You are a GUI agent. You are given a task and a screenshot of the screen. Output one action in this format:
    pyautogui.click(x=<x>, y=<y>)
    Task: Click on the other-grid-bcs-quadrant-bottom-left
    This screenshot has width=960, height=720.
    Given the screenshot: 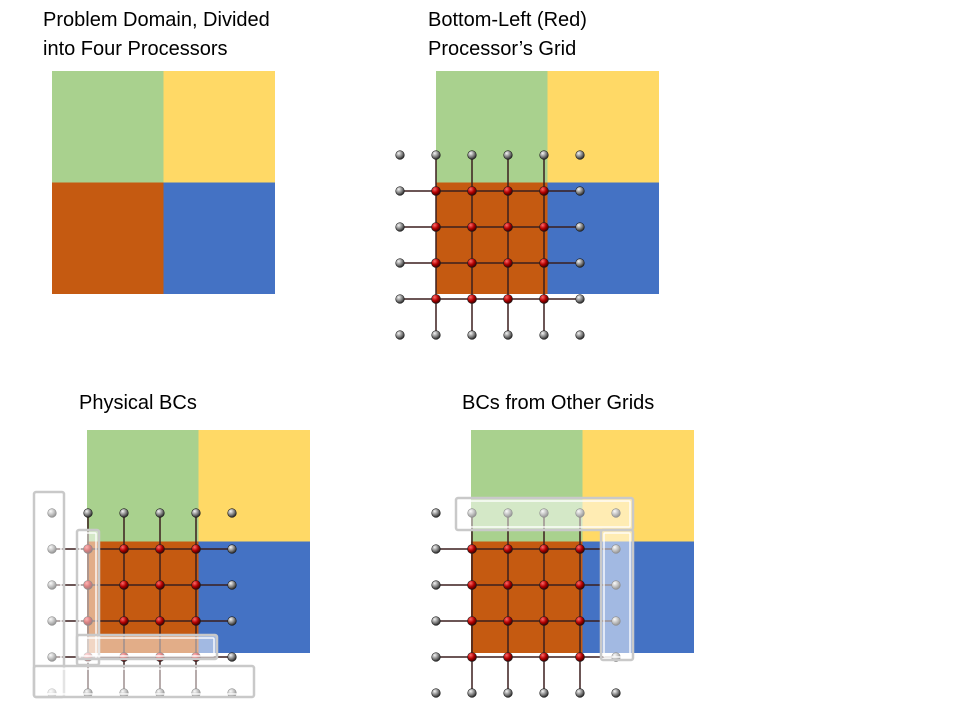 What is the action you would take?
    pyautogui.click(x=527, y=597)
    